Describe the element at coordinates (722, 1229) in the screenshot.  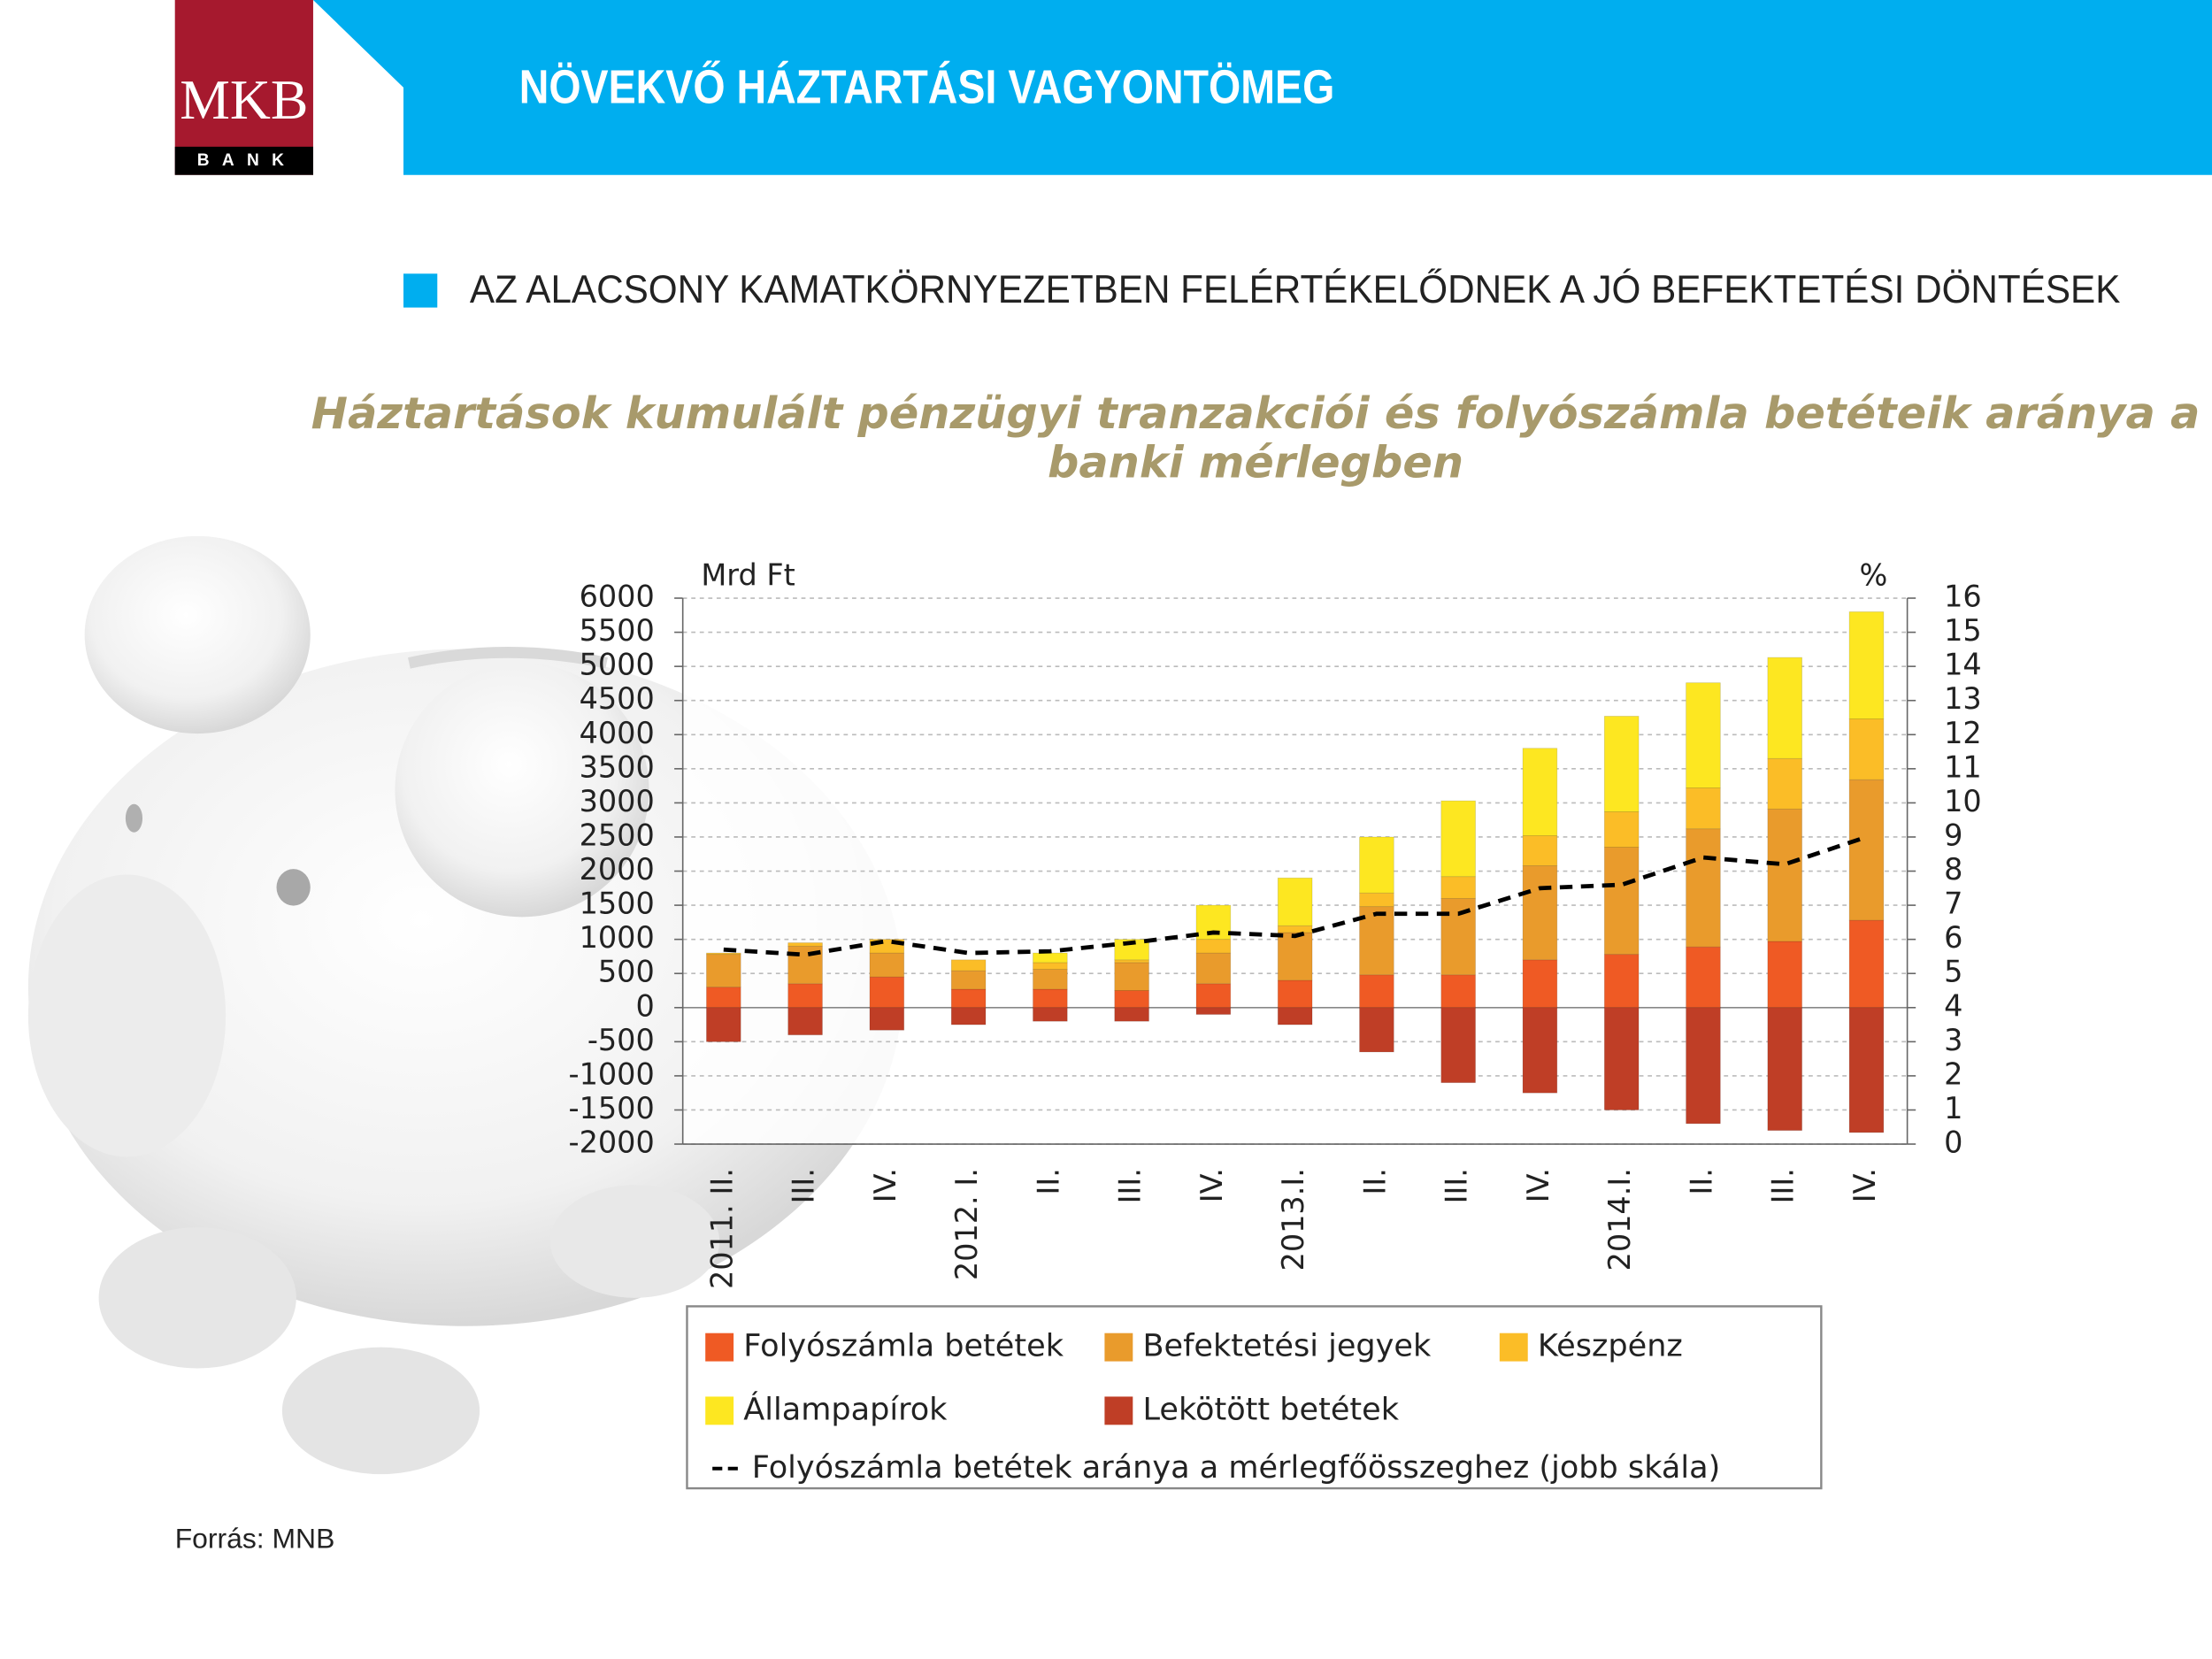
I see `x-tick-label: 2011. II.` at that location.